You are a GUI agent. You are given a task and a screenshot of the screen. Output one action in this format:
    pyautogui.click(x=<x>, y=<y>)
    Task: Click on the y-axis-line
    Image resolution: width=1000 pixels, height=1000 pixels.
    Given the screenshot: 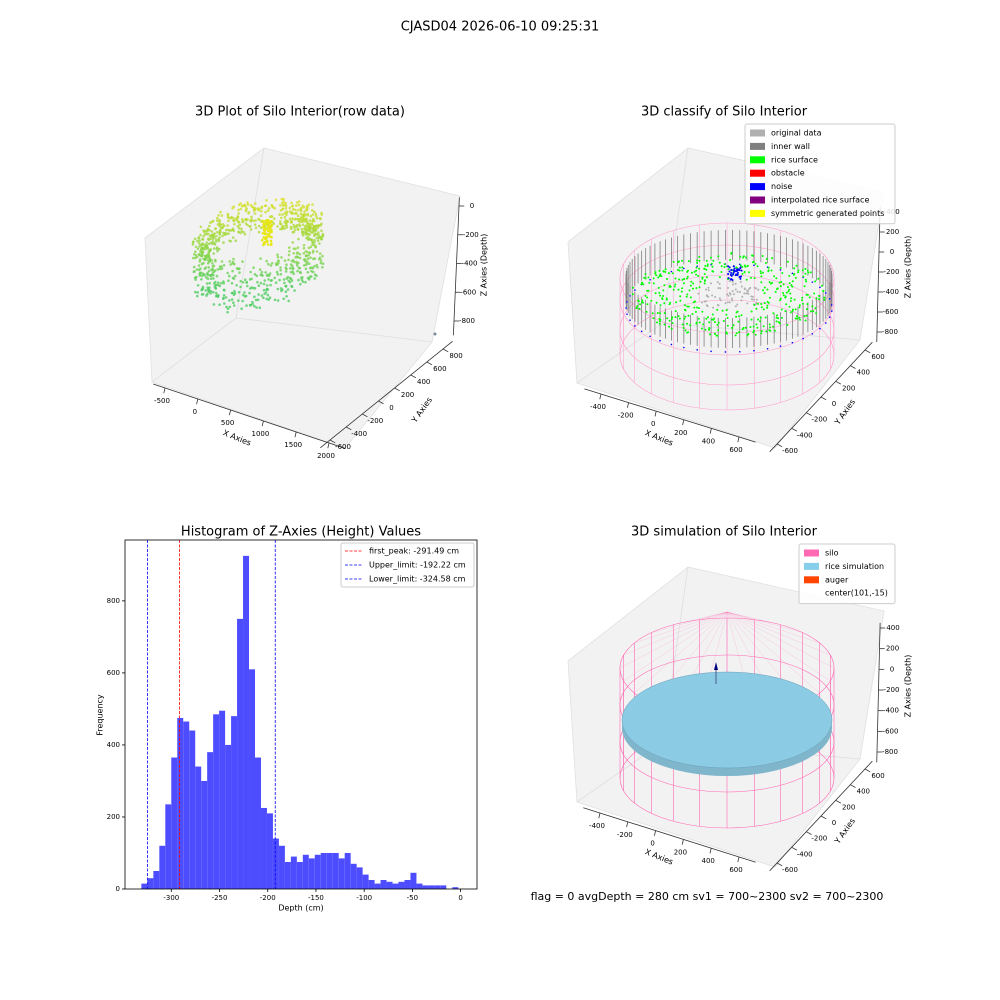 What is the action you would take?
    pyautogui.click(x=386, y=394)
    